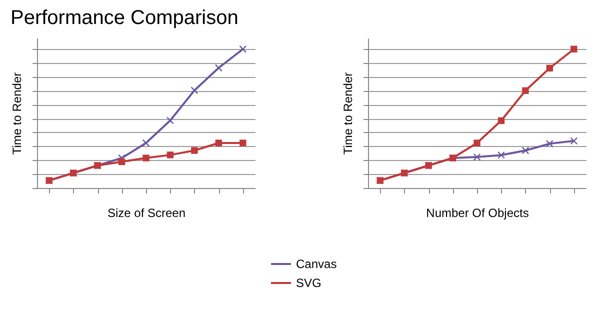 The image size is (608, 321). I want to click on legend-label: SVG, so click(309, 283).